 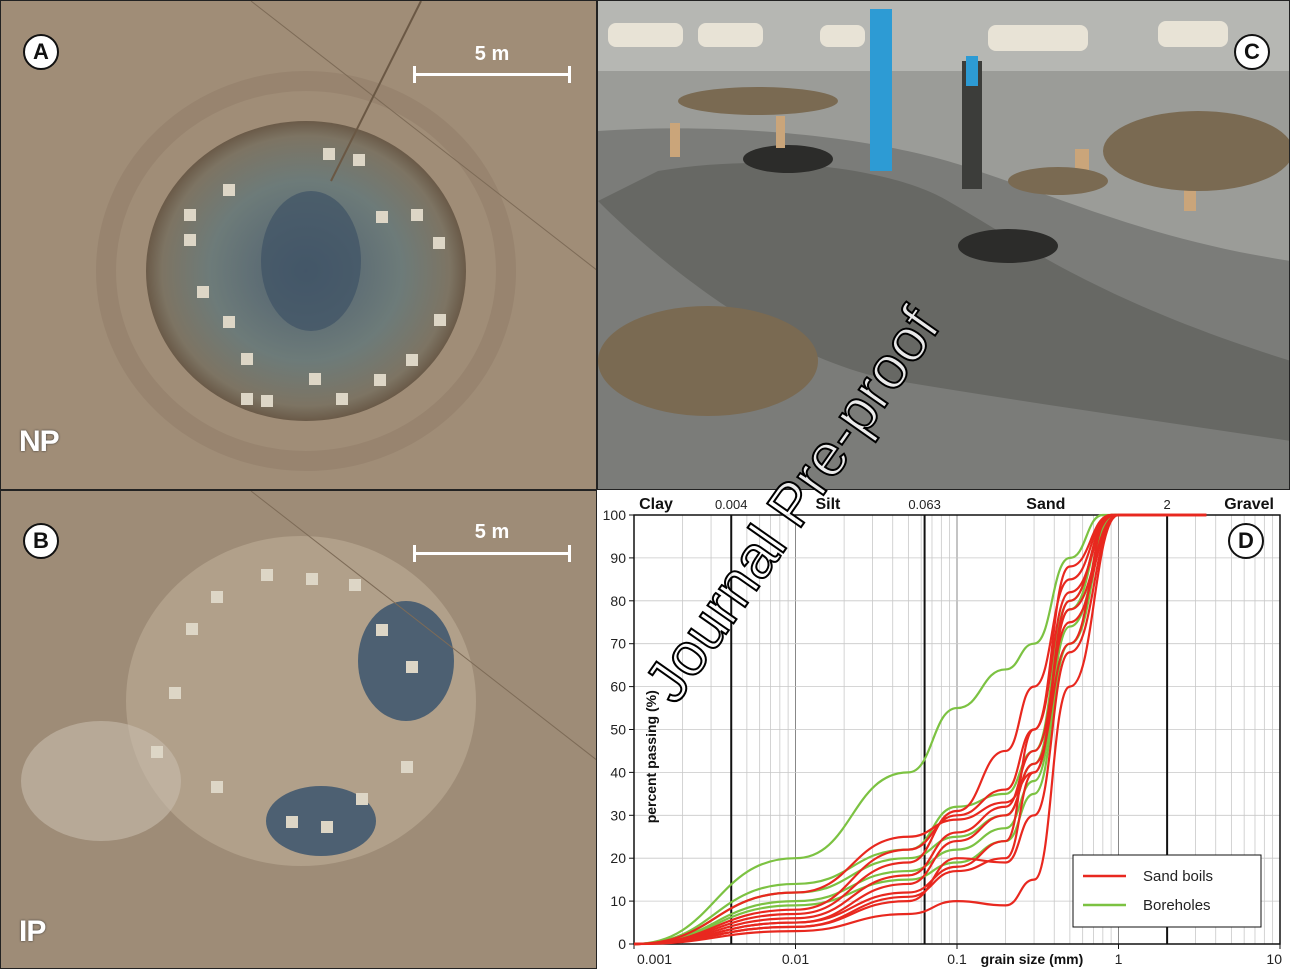 I want to click on y-tick-label: 20, so click(x=618, y=858).